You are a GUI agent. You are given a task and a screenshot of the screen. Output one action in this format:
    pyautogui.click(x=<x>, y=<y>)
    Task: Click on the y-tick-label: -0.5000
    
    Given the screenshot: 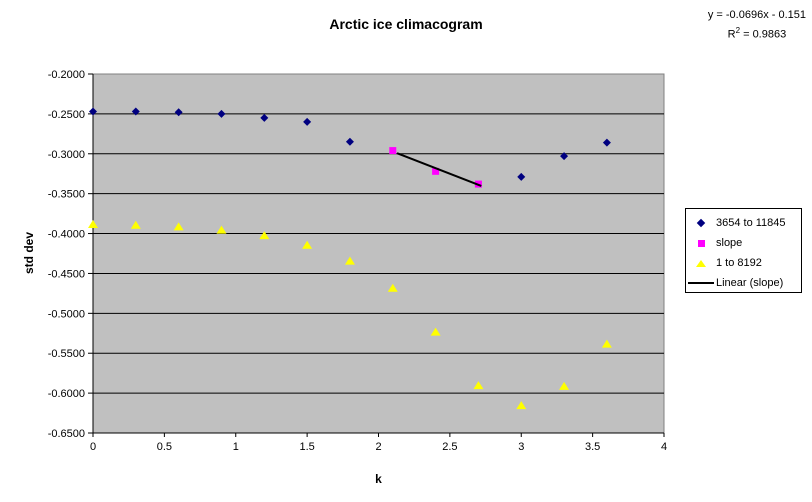 What is the action you would take?
    pyautogui.click(x=66, y=314)
    